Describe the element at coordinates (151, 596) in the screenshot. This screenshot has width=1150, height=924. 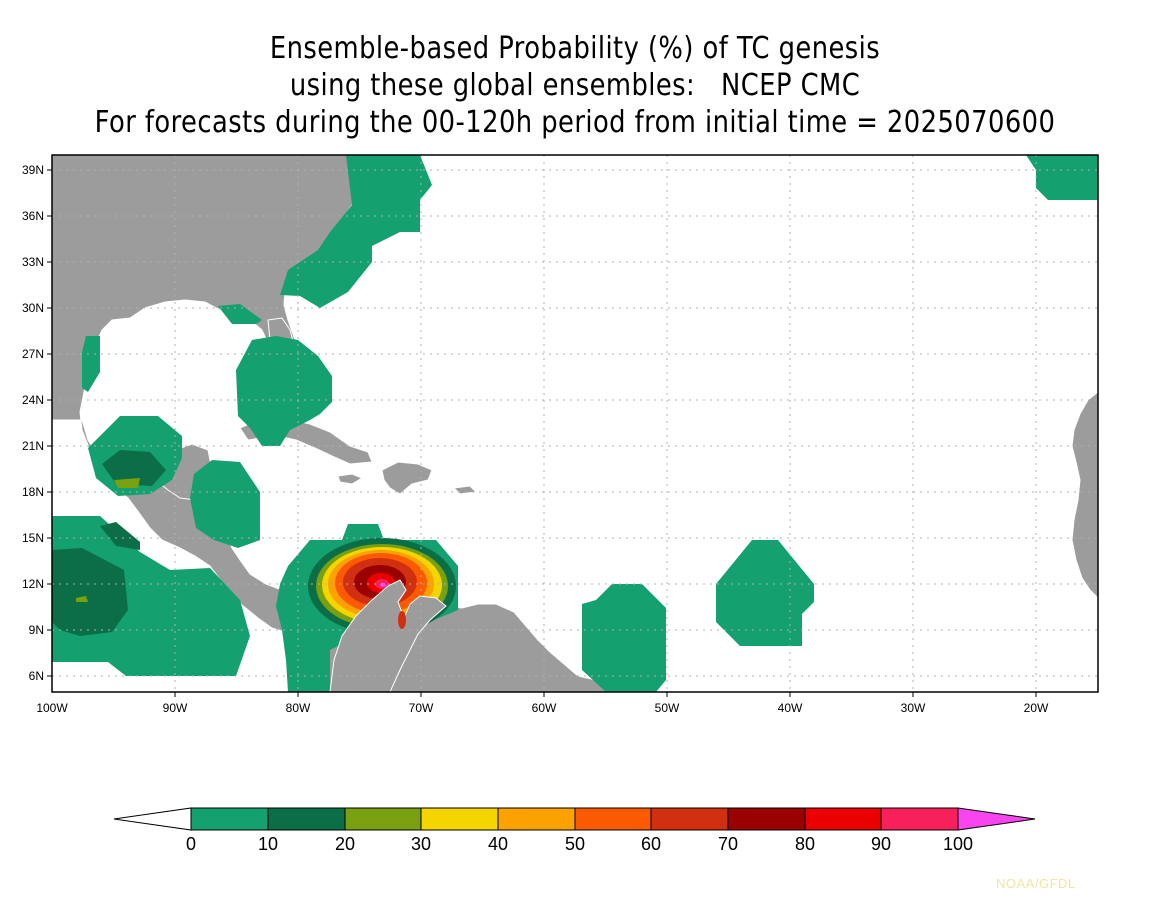
I see `contour-pacific` at that location.